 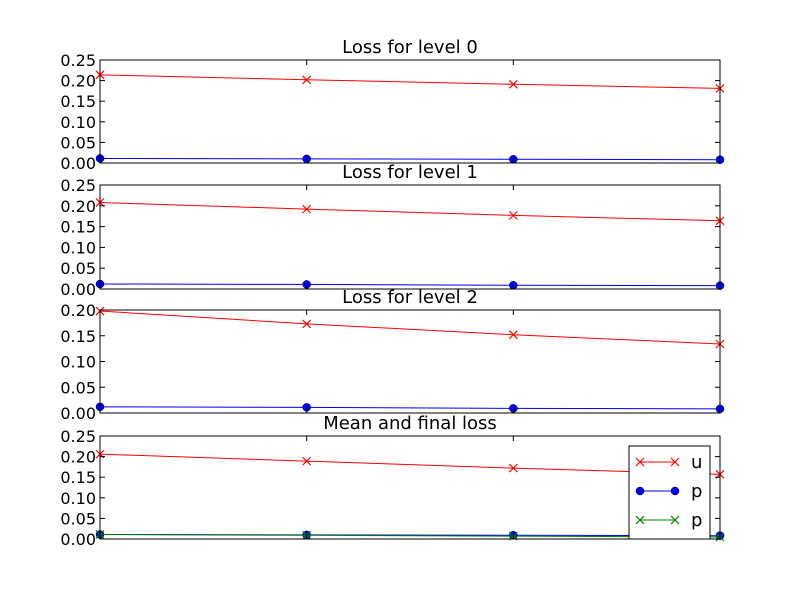 What do you see at coordinates (696, 462) in the screenshot?
I see `legend-label-0: u` at bounding box center [696, 462].